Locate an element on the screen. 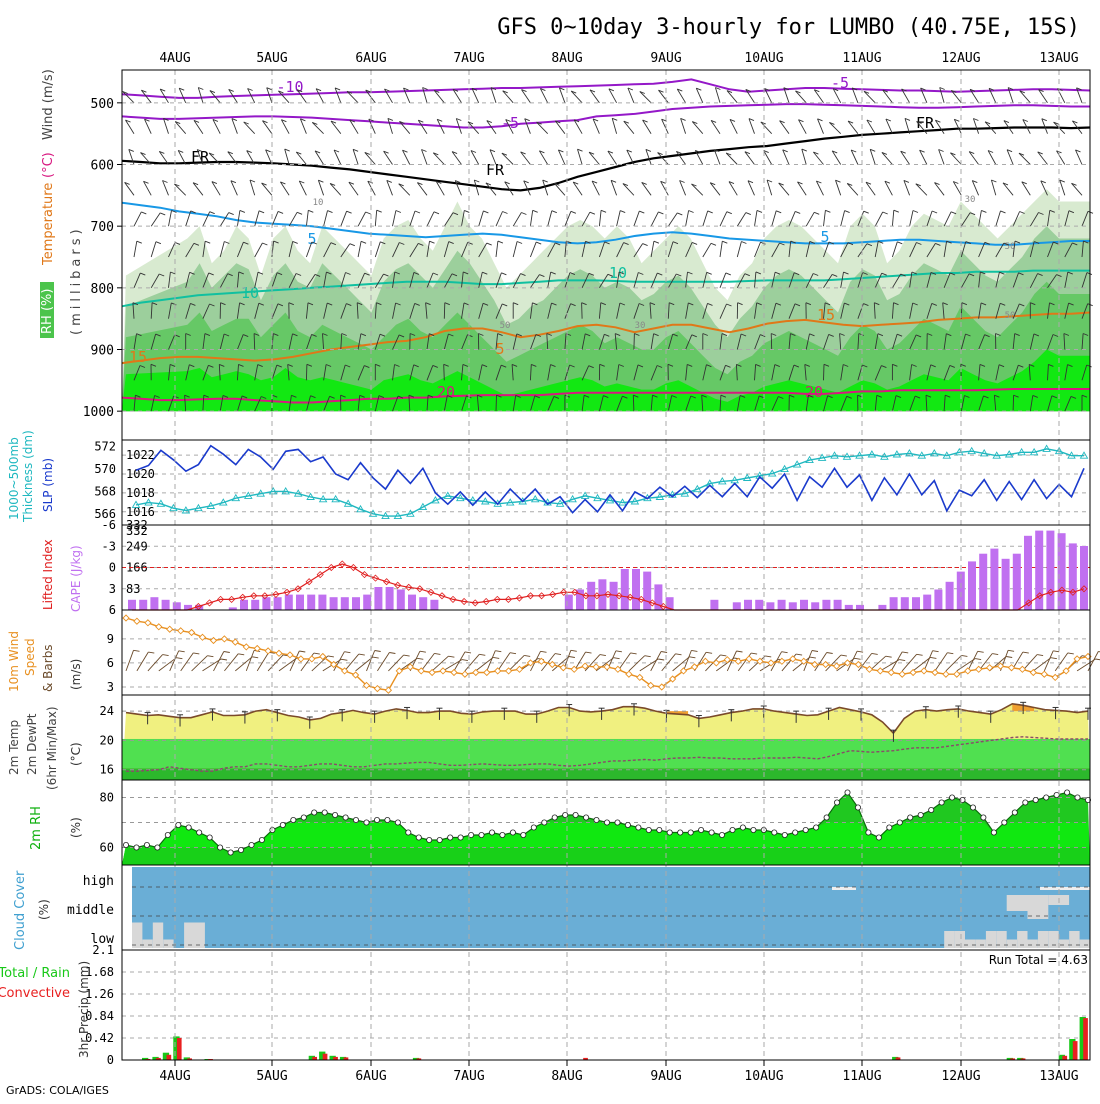 This screenshot has height=1104, width=1100. cloud-label-2: (%) is located at coordinates (44, 909).